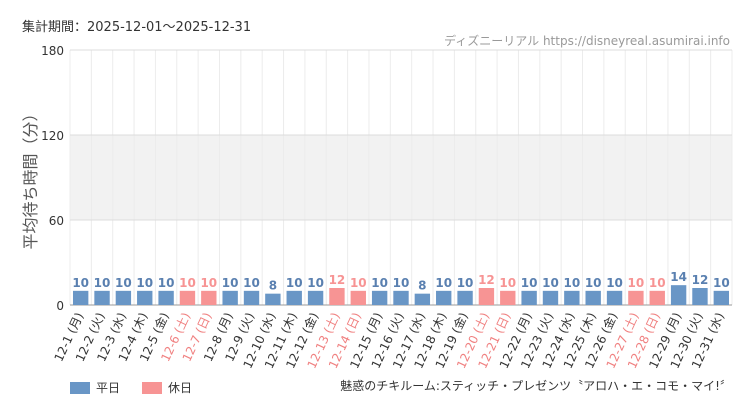 This screenshot has width=750, height=410. Describe the element at coordinates (30, 177) in the screenshot. I see `y-axis-label: 平均待ち時間（分）` at that location.